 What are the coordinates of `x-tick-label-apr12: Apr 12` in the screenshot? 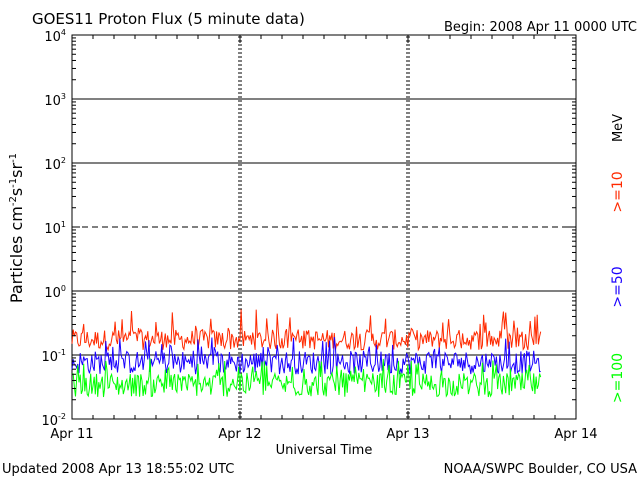 It's located at (239, 434).